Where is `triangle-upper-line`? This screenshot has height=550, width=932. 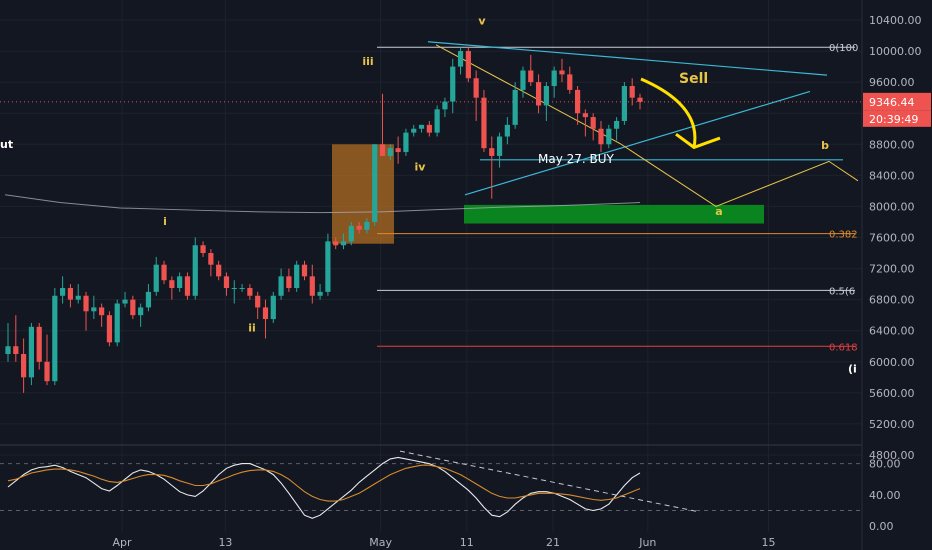 triangle-upper-line is located at coordinates (627, 58).